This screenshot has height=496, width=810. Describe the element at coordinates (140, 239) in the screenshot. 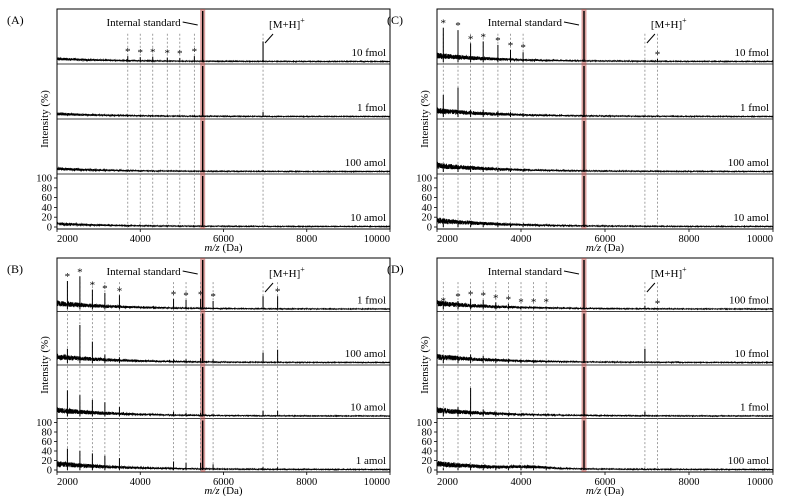

I see `x-tick-label: 4000` at that location.